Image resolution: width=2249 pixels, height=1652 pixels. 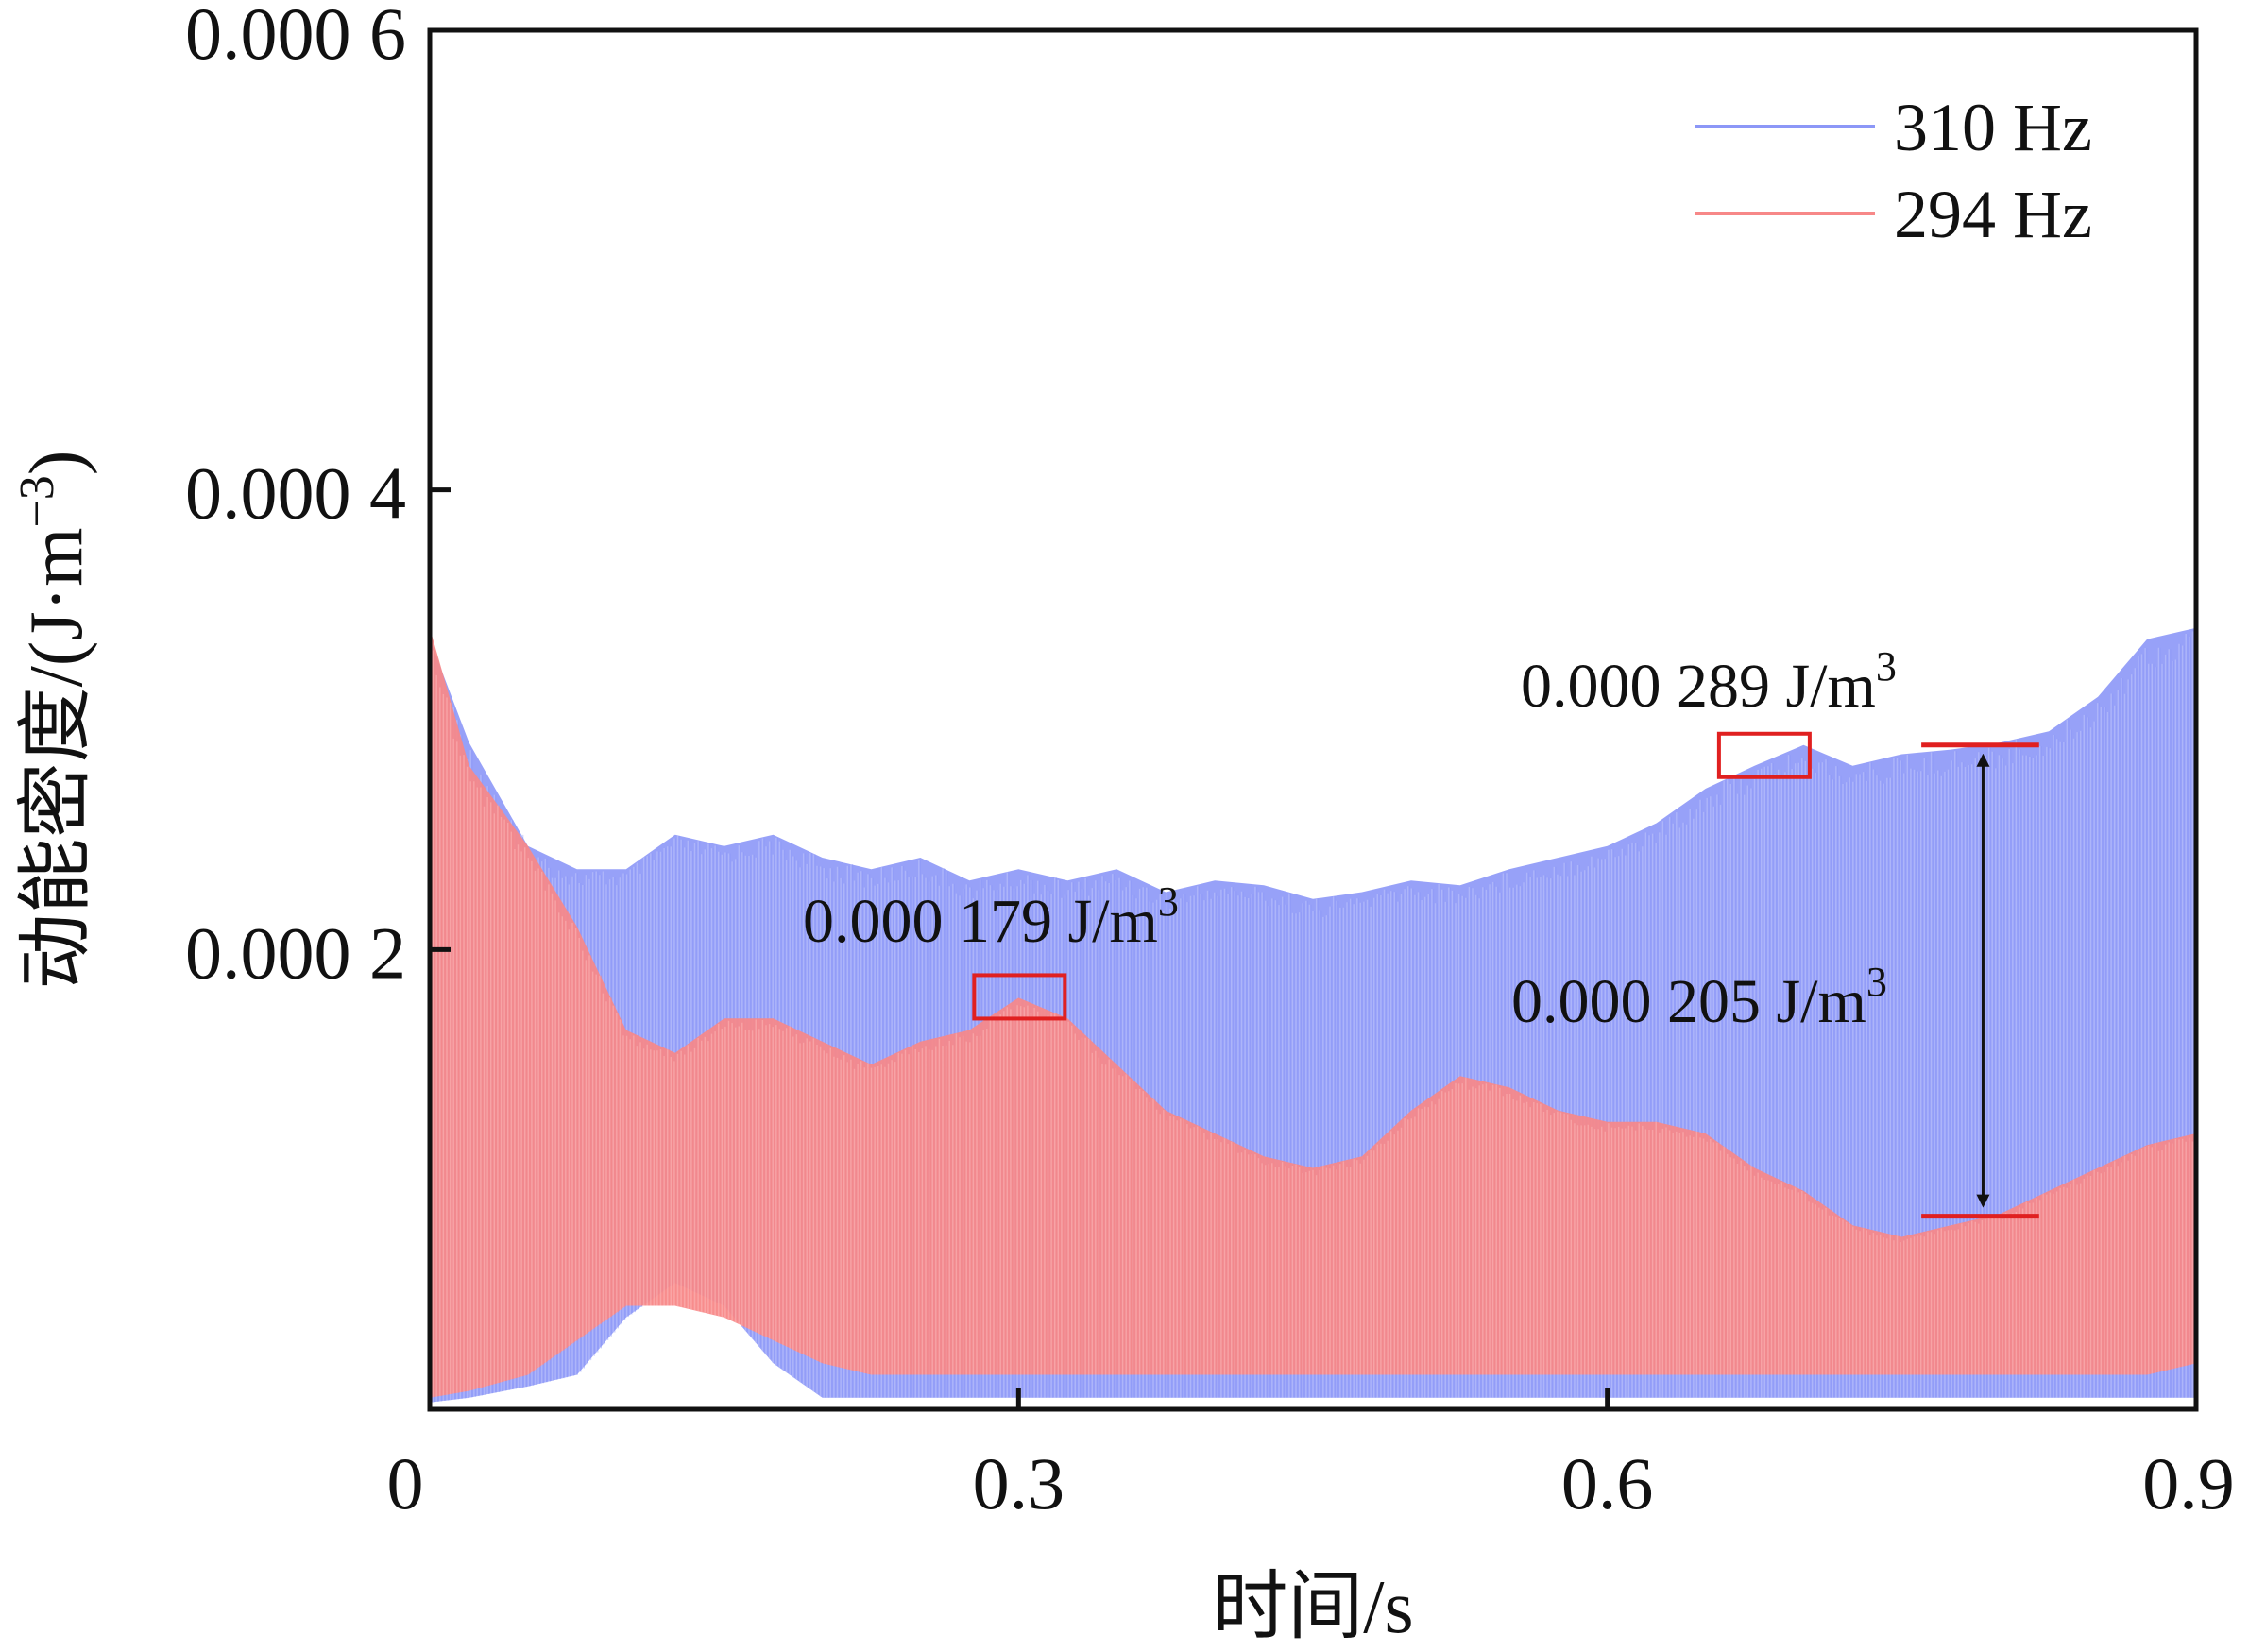 What do you see at coordinates (295, 952) in the screenshot?
I see `y-tick-label: 0.000 2` at bounding box center [295, 952].